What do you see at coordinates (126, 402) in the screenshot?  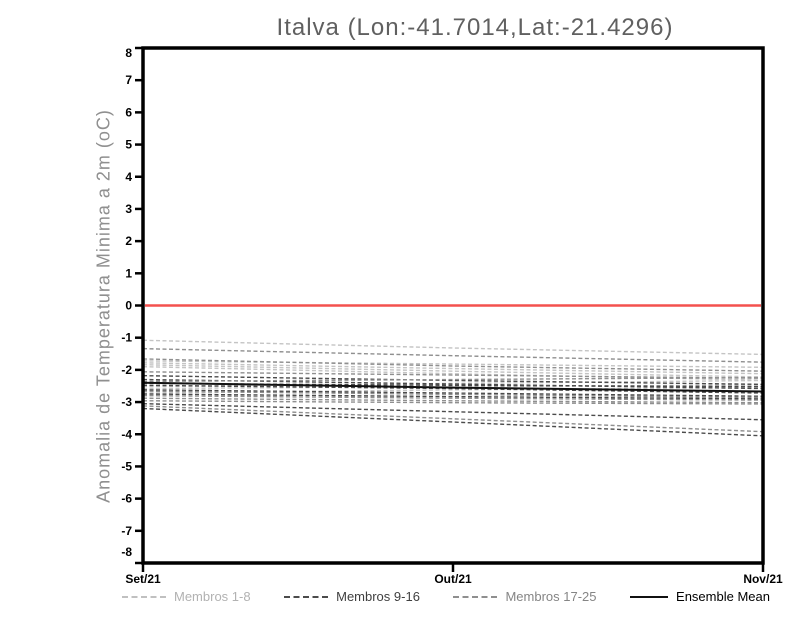 I see `y-tick-label: -3` at bounding box center [126, 402].